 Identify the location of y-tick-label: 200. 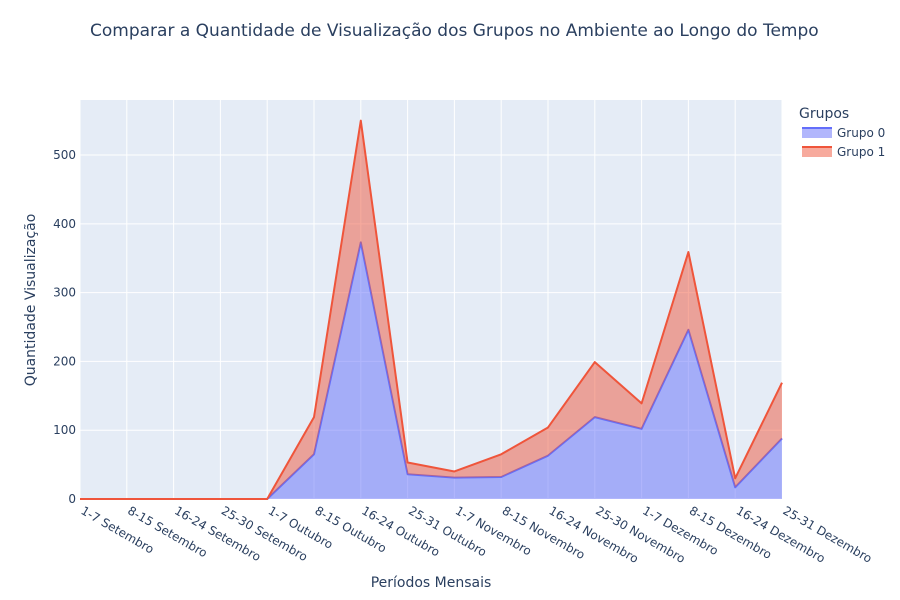
(64, 361).